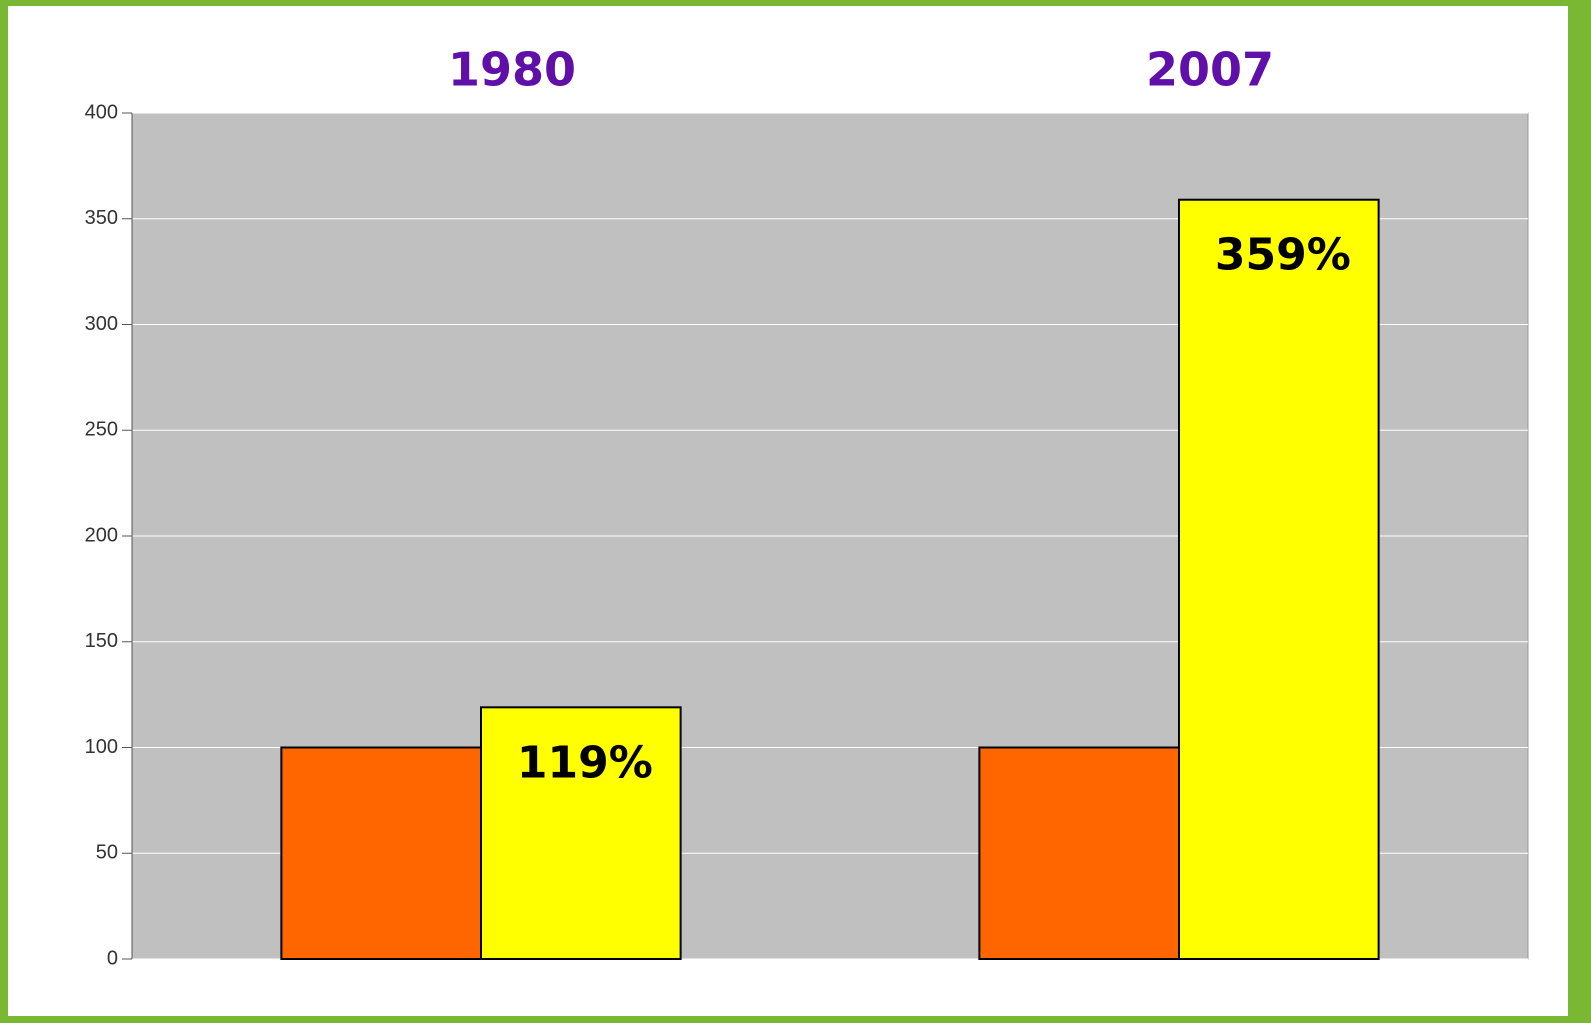  What do you see at coordinates (101, 641) in the screenshot?
I see `y-tick-label: 150` at bounding box center [101, 641].